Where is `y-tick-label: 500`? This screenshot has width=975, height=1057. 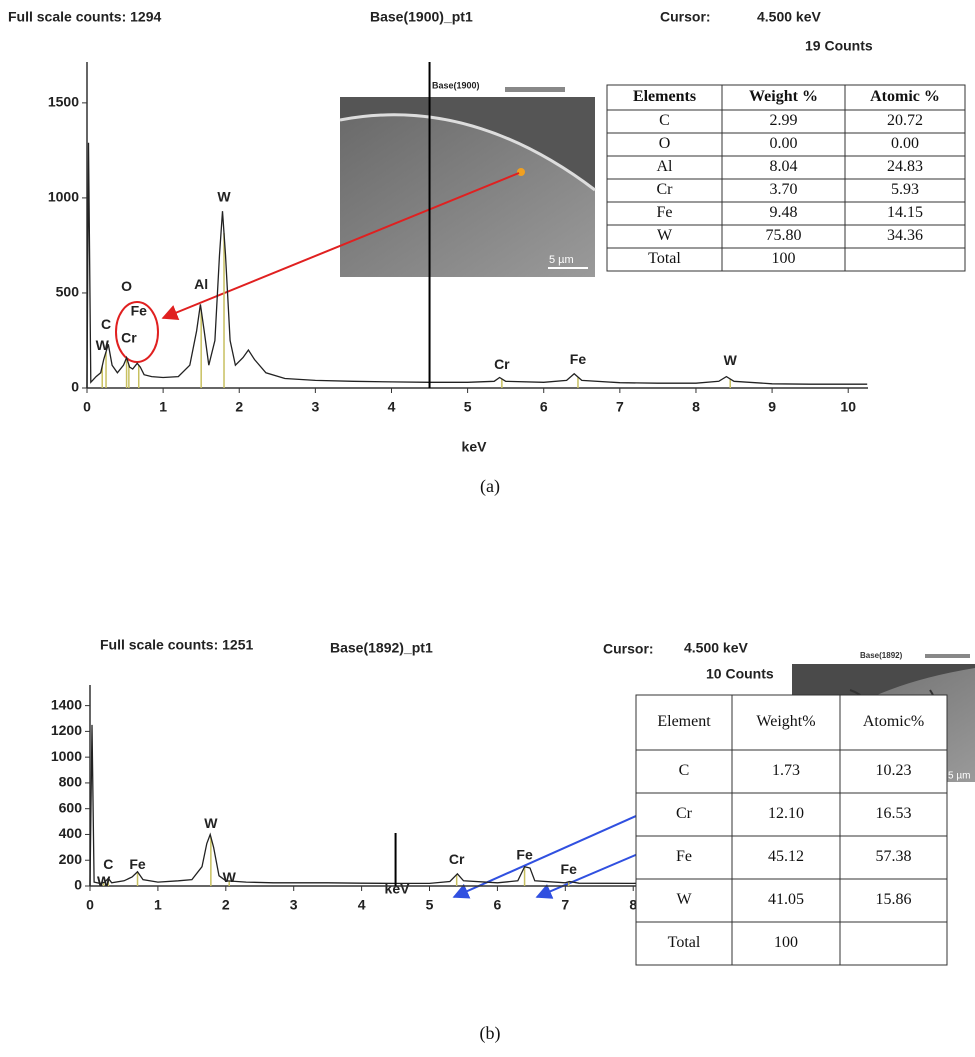
y-tick-label: 500 is located at coordinates (68, 292).